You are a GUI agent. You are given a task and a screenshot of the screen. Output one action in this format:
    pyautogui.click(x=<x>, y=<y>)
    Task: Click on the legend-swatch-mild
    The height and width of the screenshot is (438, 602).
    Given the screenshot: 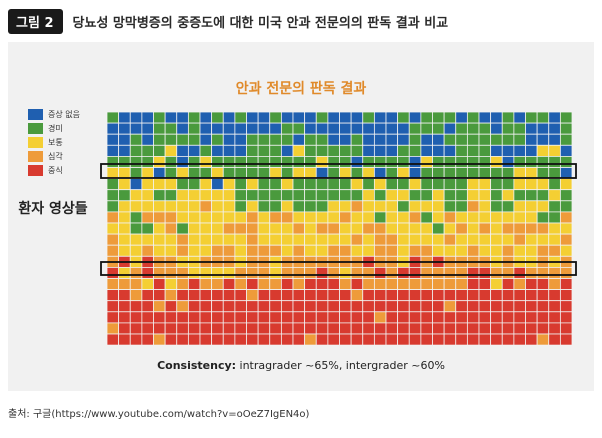 What is the action you would take?
    pyautogui.click(x=35, y=128)
    